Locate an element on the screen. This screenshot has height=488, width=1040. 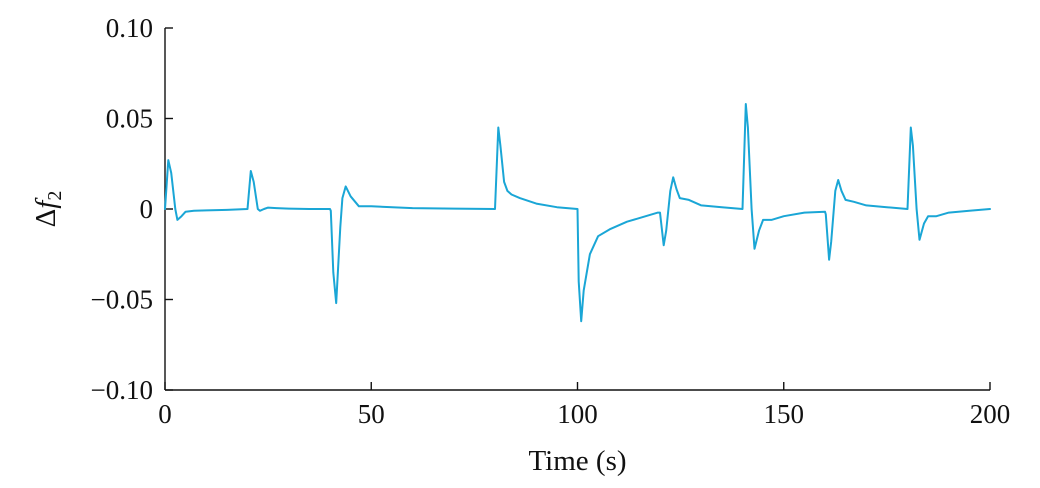
x-tick-label: 150 is located at coordinates (784, 414).